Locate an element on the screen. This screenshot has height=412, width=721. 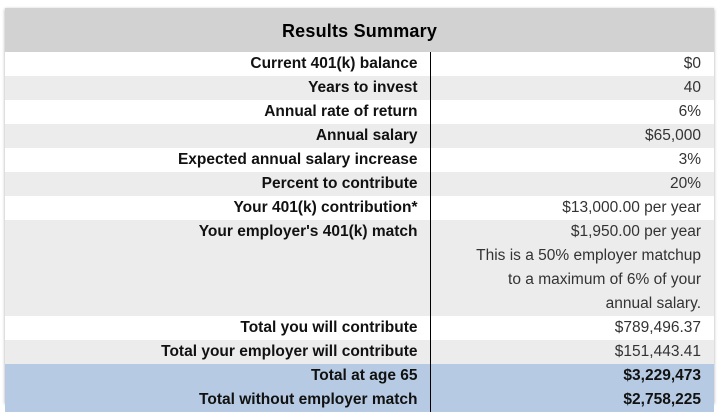
table-row-percent-to-contribute: Percent to contribute 20% is located at coordinates (359, 184).